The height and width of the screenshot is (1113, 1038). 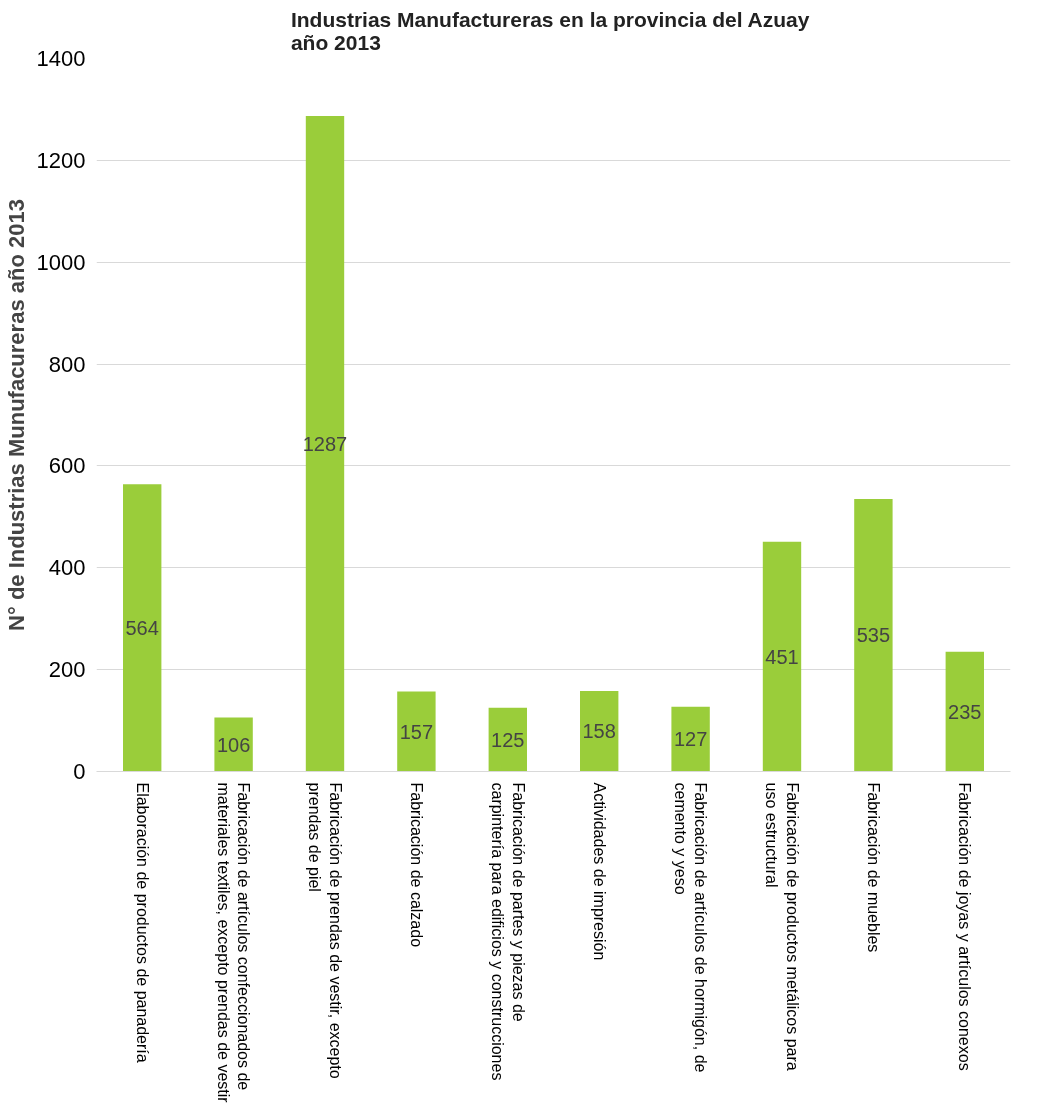 I want to click on data-label: 125, so click(x=508, y=739).